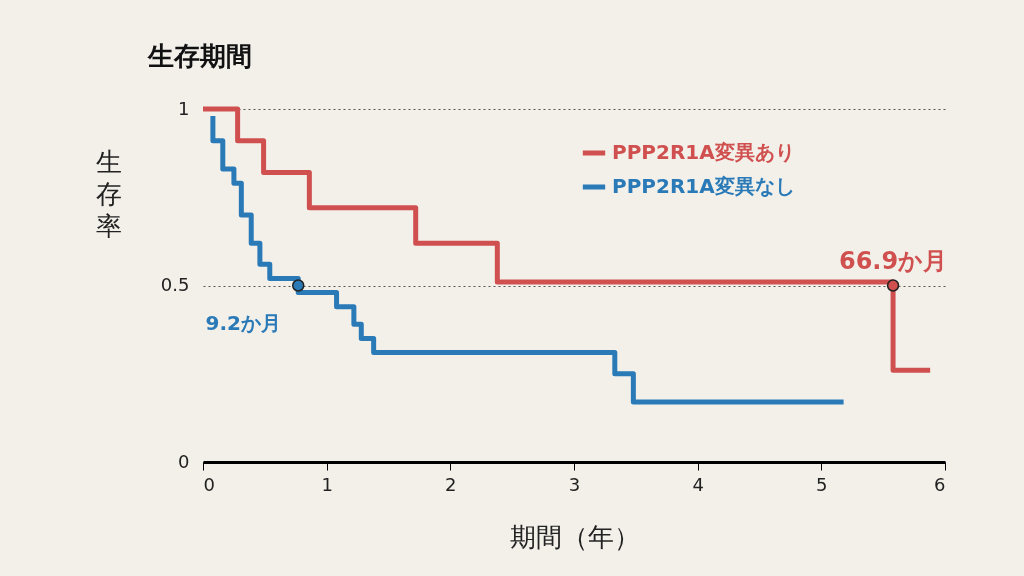 The width and height of the screenshot is (1024, 576). What do you see at coordinates (574, 484) in the screenshot?
I see `x-tick-label: 3` at bounding box center [574, 484].